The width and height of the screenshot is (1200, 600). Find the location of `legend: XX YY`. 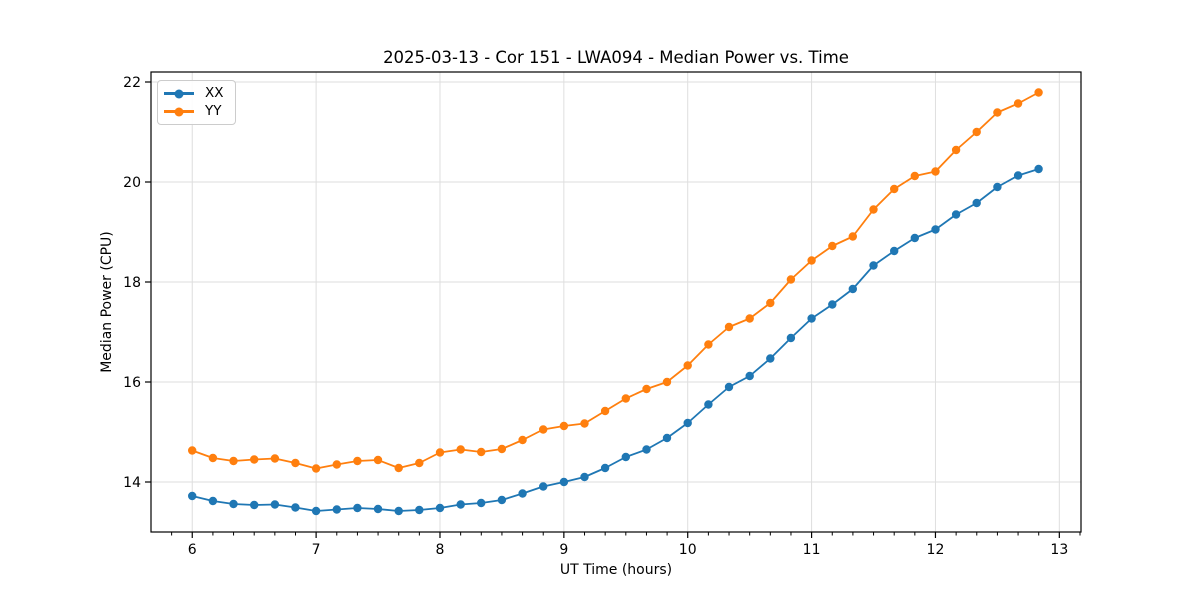

legend: XX YY is located at coordinates (196, 102).